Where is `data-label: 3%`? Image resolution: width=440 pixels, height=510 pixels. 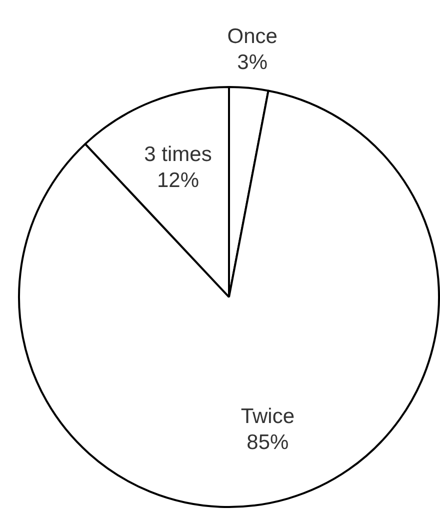 data-label: 3% is located at coordinates (252, 62).